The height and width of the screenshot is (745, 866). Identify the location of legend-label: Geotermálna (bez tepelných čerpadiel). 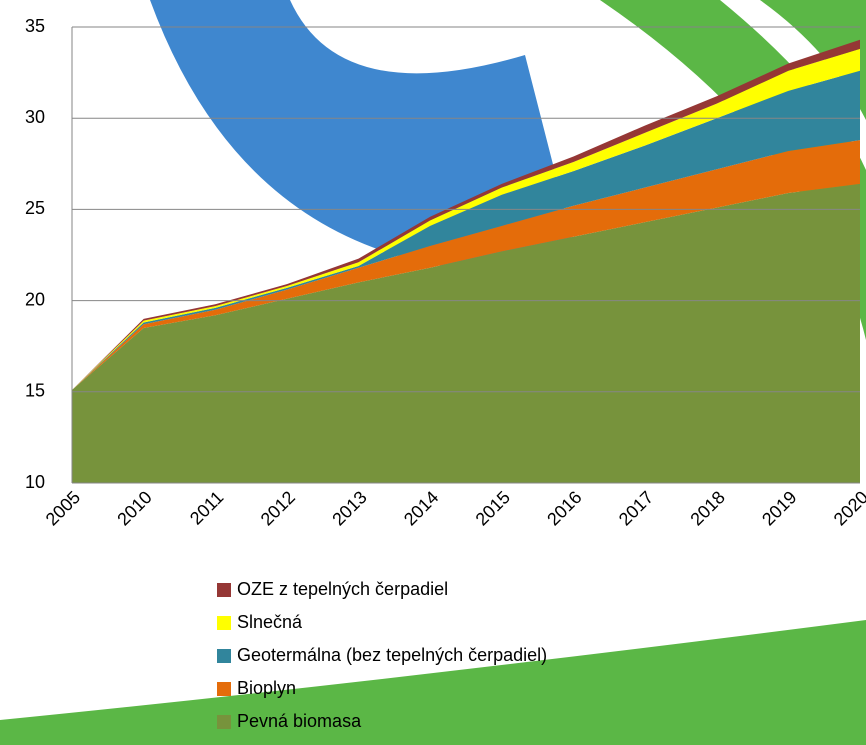
(392, 655).